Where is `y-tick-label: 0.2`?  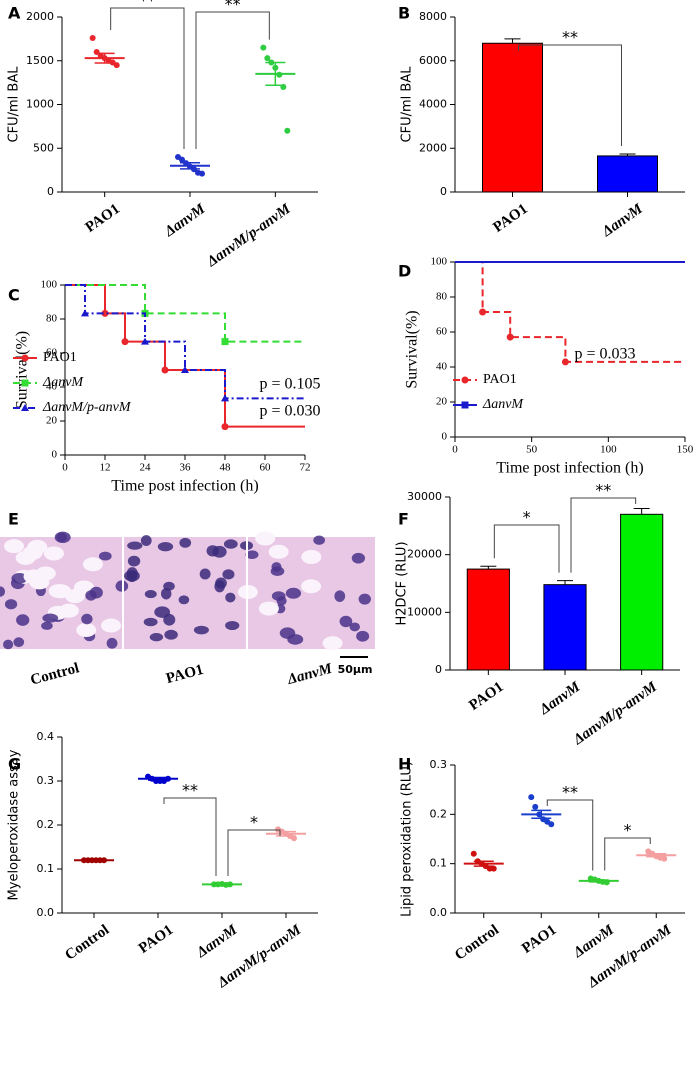
y-tick-label: 0.2 is located at coordinates (46, 824).